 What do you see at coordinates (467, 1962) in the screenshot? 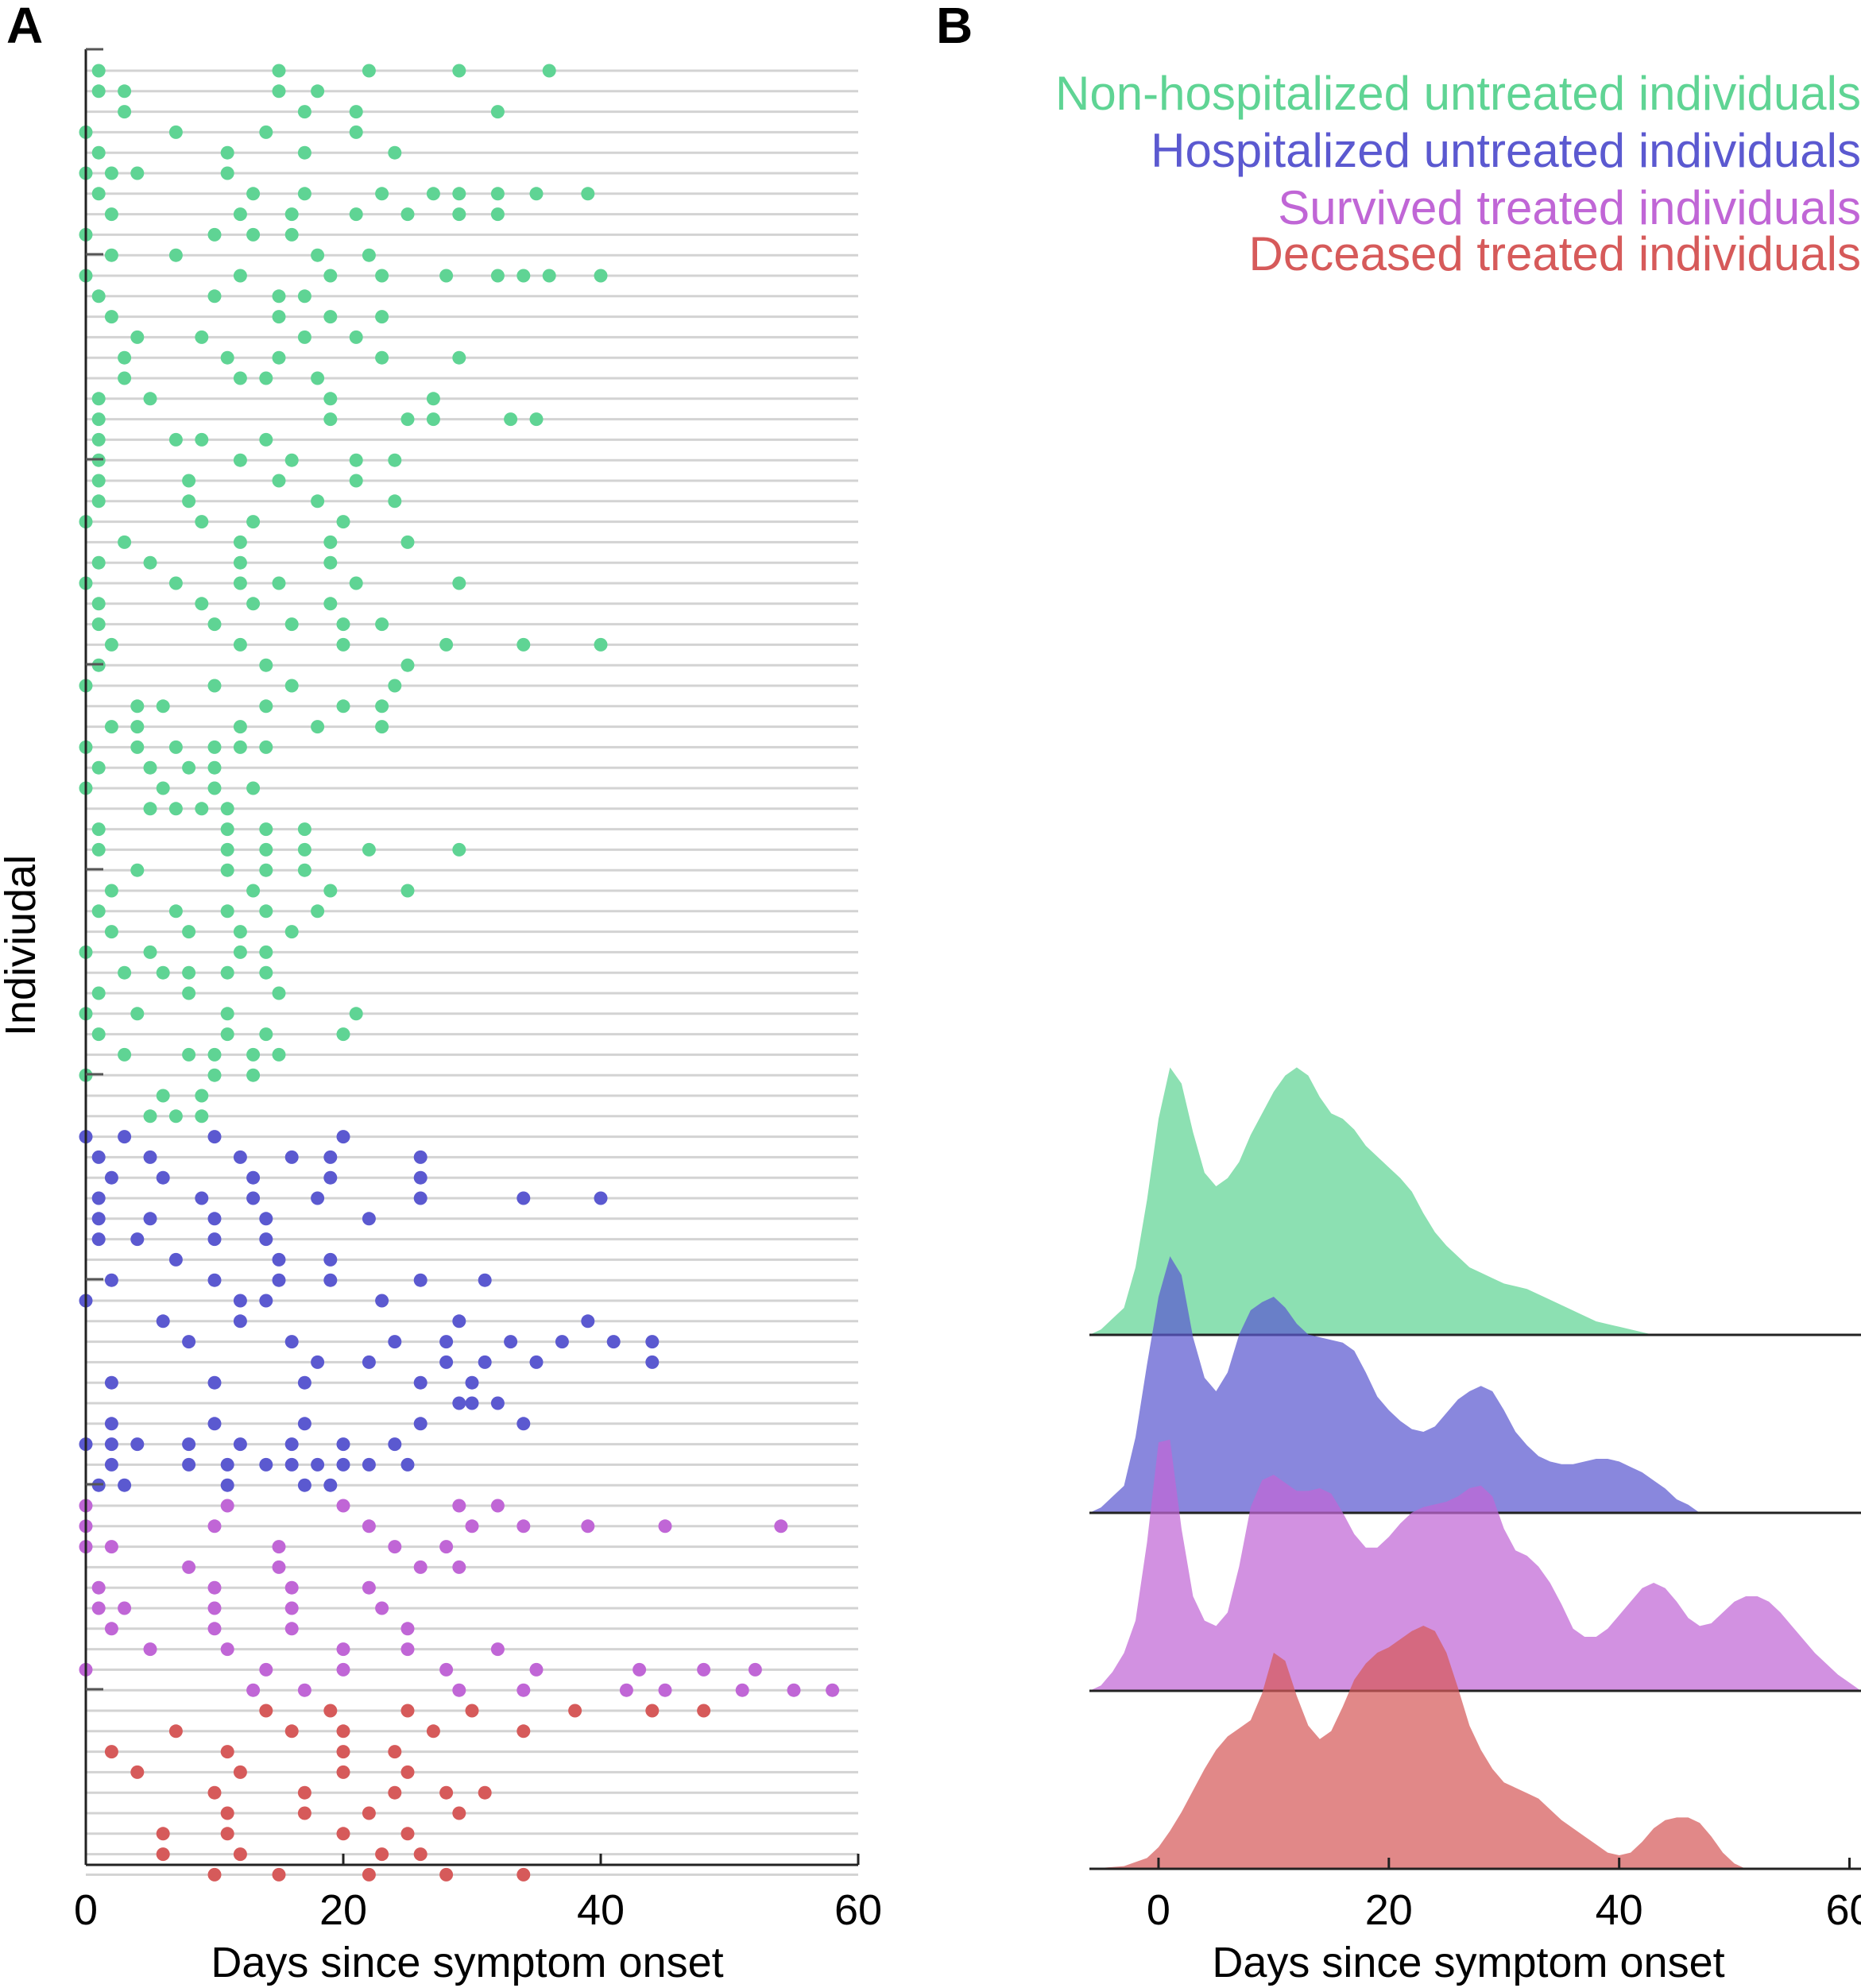
I see `x-axis-label: Days since symptom onset` at bounding box center [467, 1962].